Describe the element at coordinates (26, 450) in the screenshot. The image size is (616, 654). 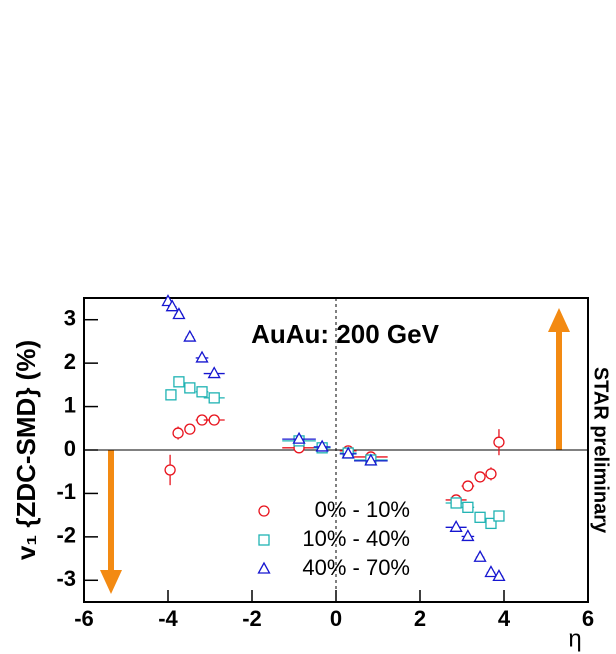
I see `y-axis-label: v₁ {ZDC-SMD} (%)` at that location.